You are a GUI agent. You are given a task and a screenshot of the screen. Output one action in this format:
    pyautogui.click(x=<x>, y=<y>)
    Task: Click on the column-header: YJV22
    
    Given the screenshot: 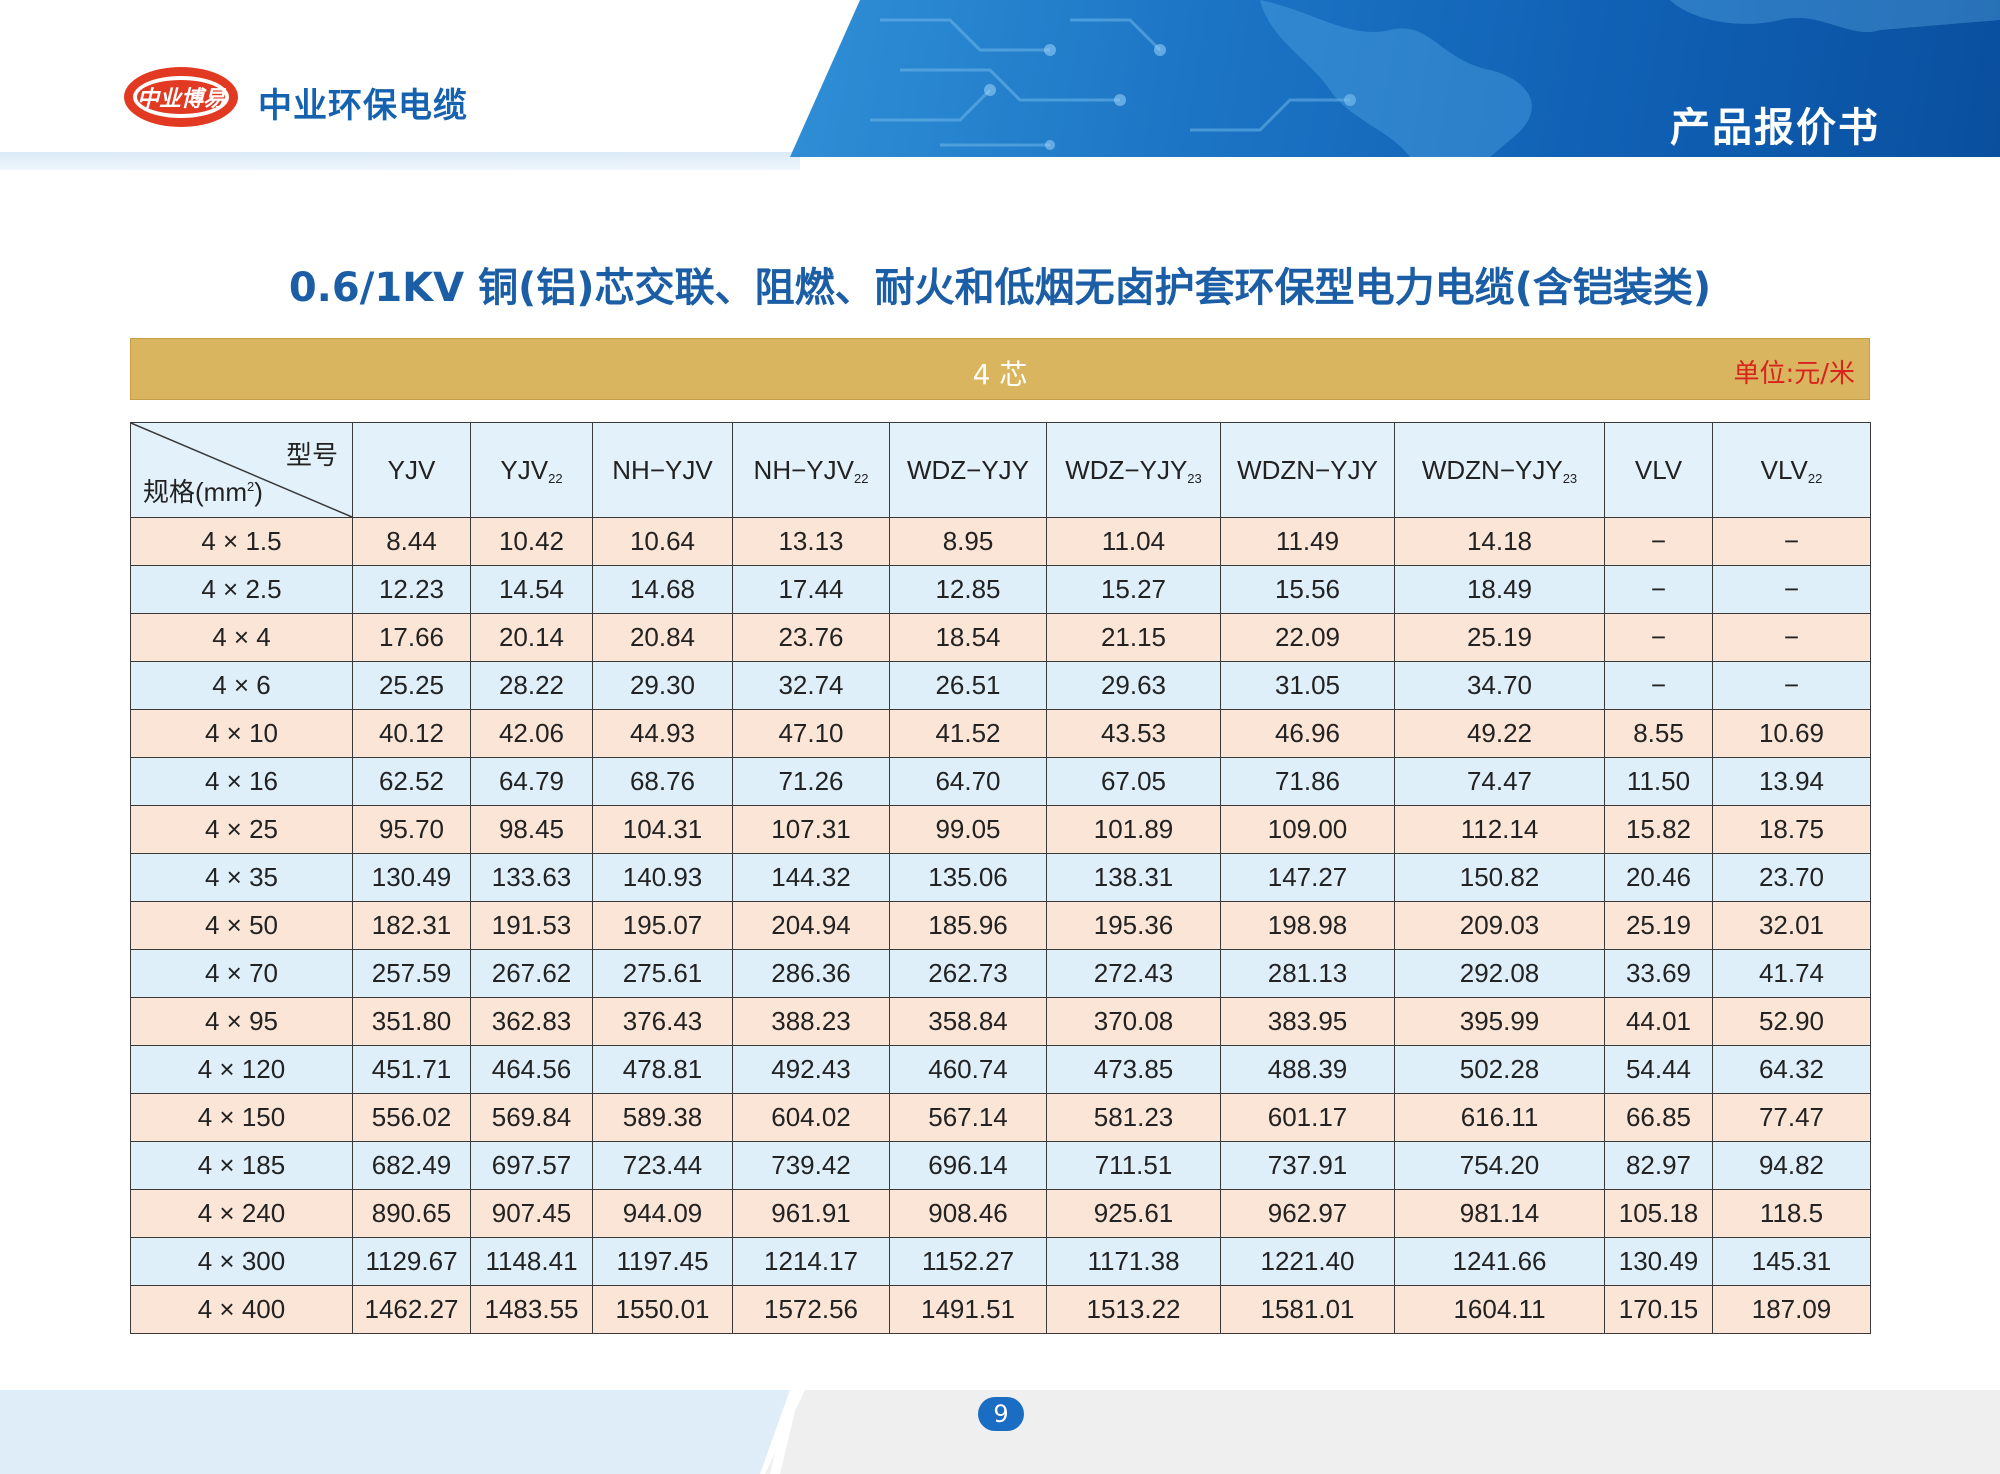 What is the action you would take?
    pyautogui.click(x=531, y=470)
    